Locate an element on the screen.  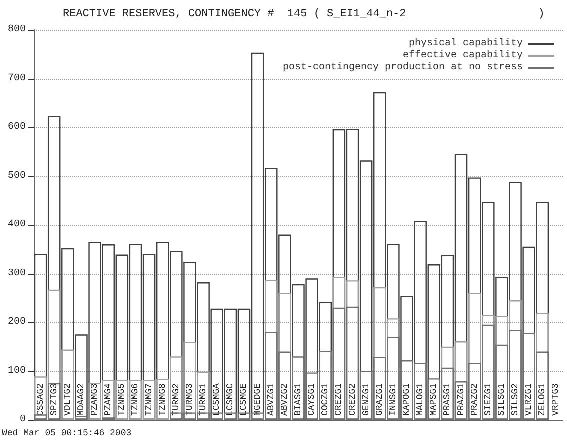
x-tick-label: SIEZG1 is located at coordinates (488, 400).